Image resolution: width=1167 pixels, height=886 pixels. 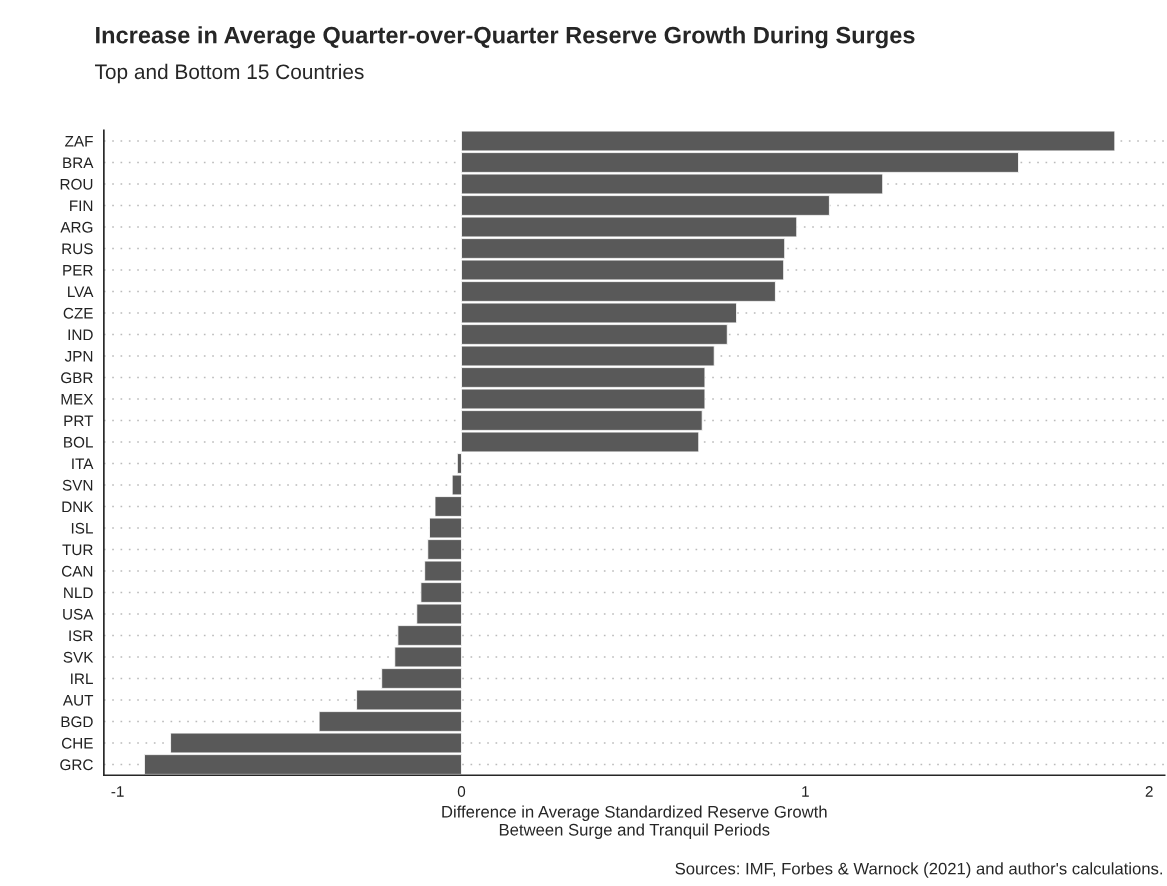 What do you see at coordinates (77, 485) in the screenshot?
I see `y-tick-label: SVN` at bounding box center [77, 485].